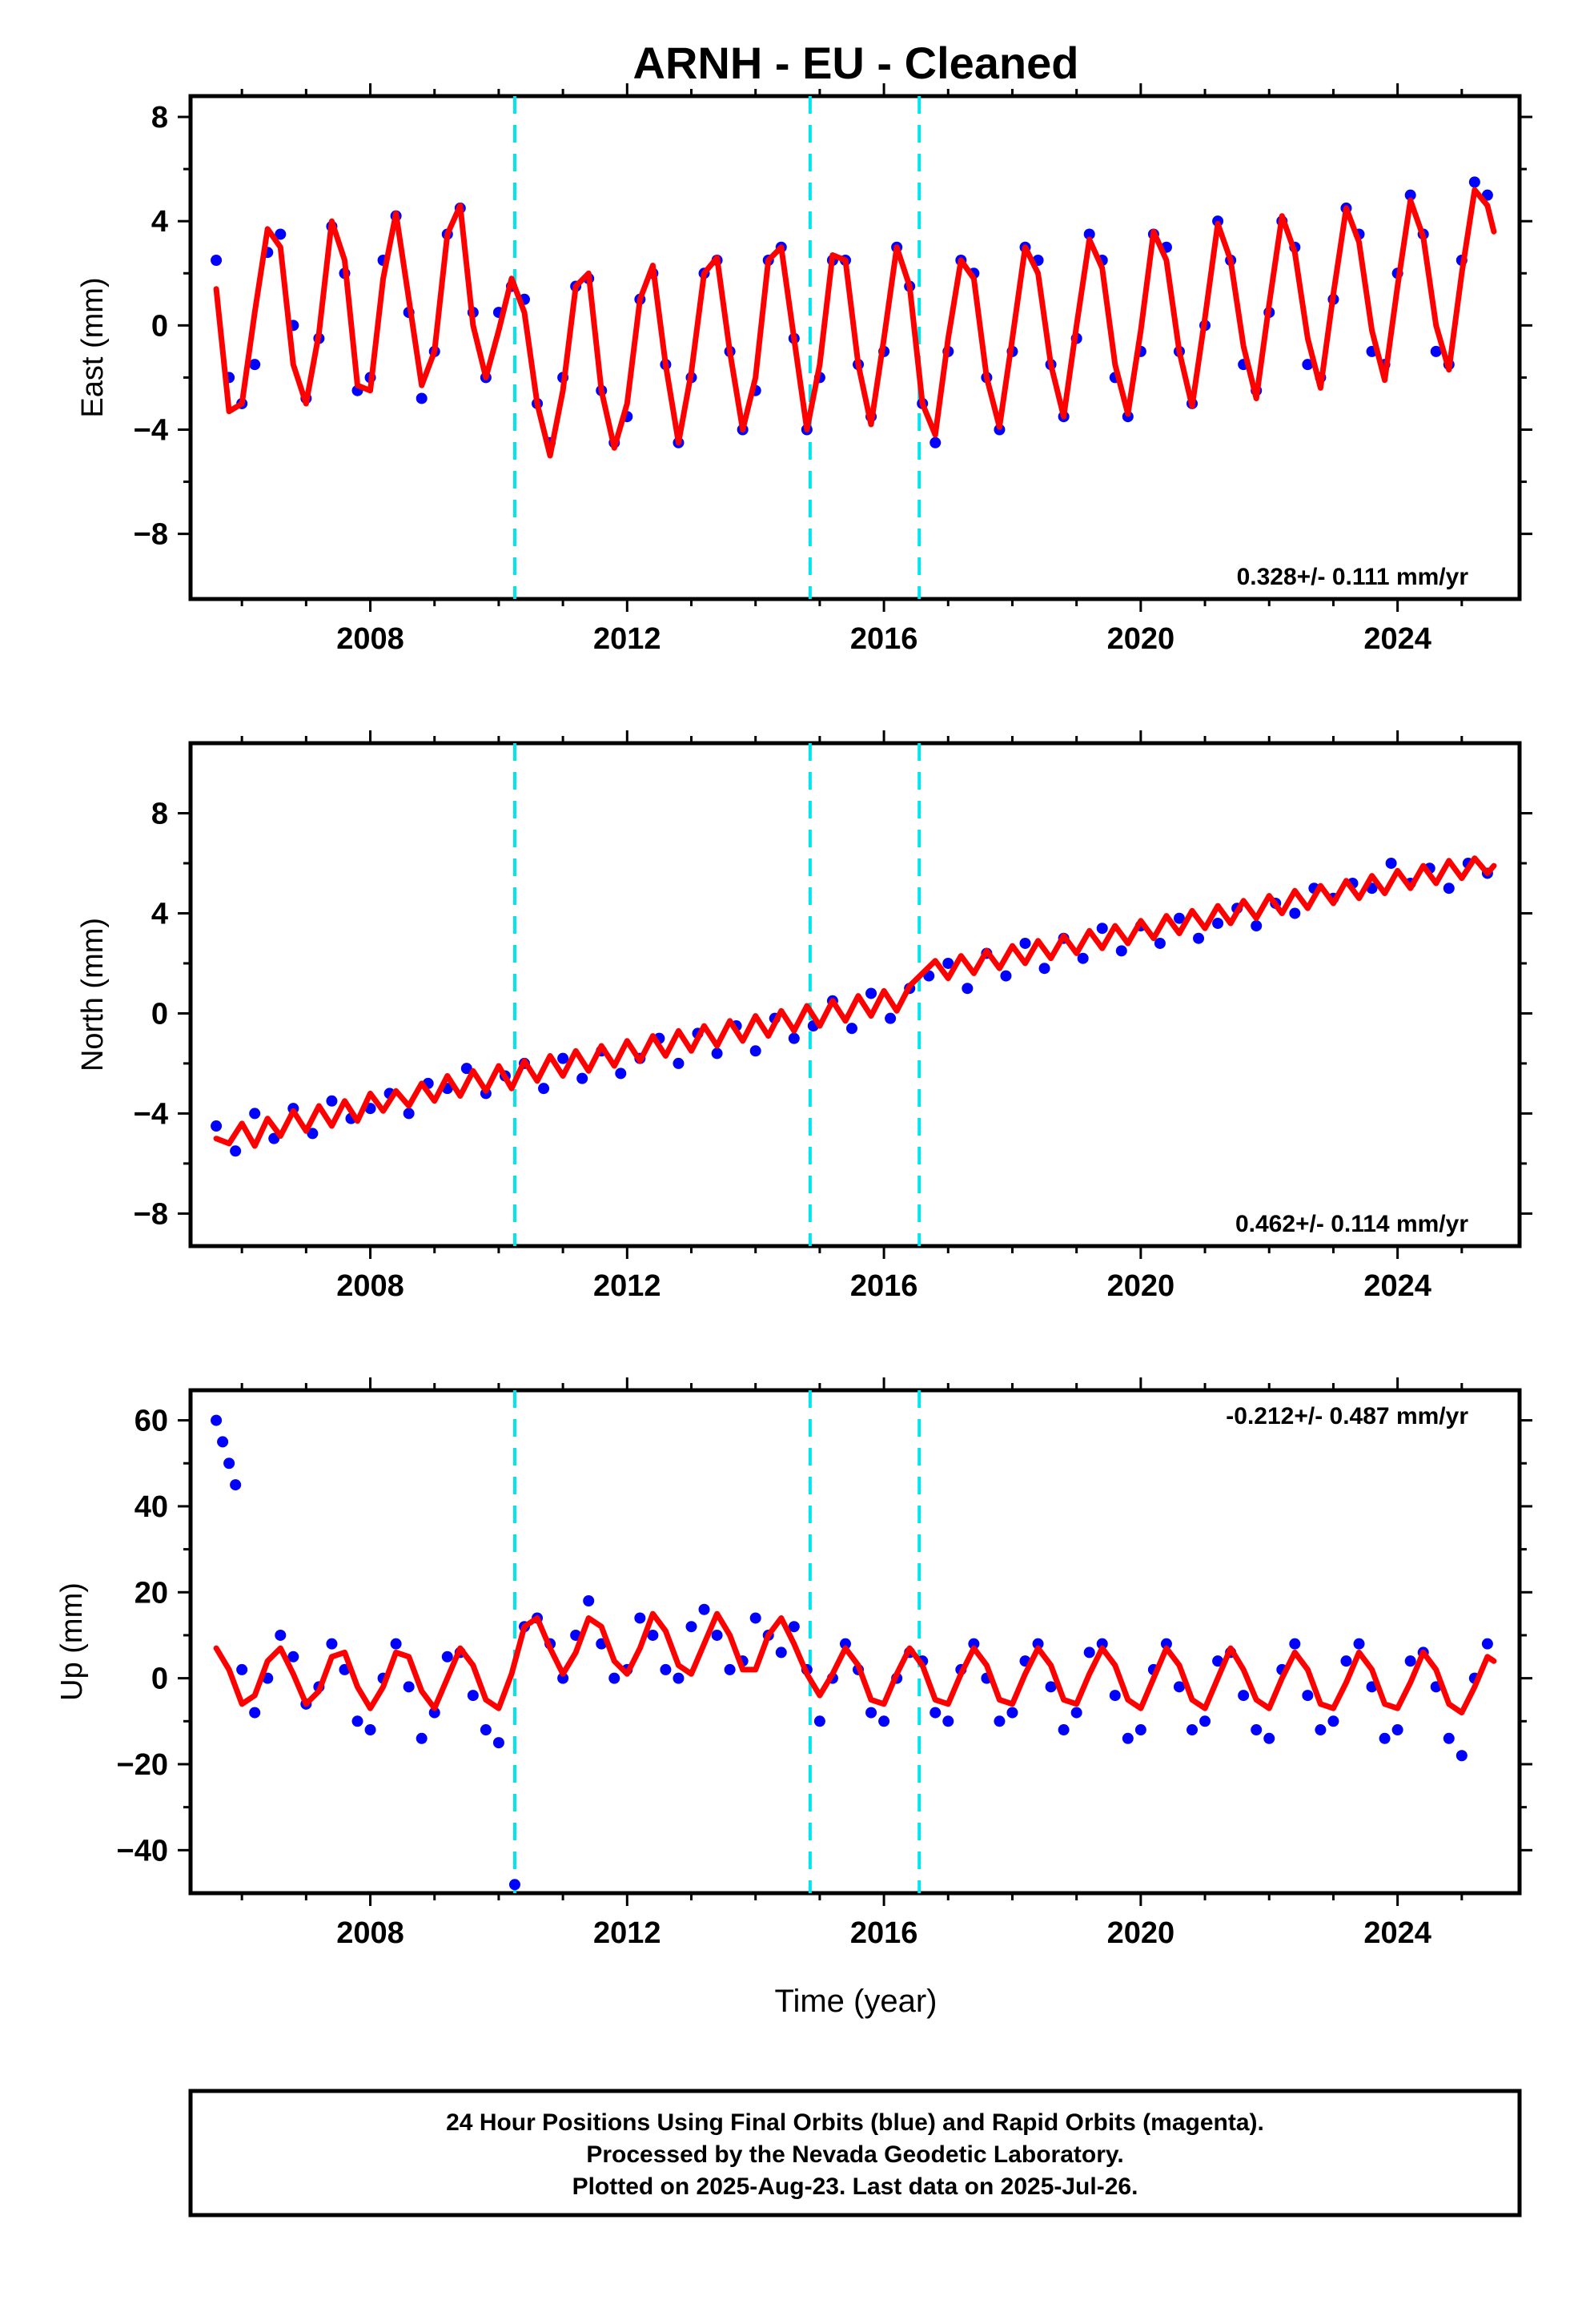  Describe the element at coordinates (1397, 639) in the screenshot. I see `east-x-tick-label: 2024` at that location.